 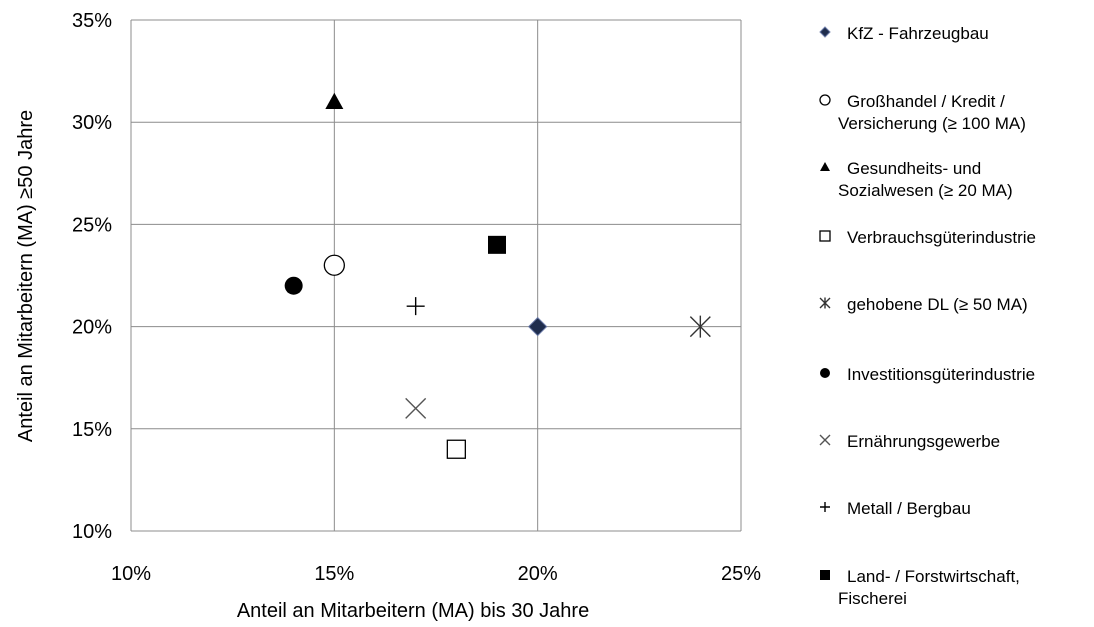 What do you see at coordinates (918, 33) in the screenshot?
I see `legend-label: KfZ - Fahrzeugbau` at bounding box center [918, 33].